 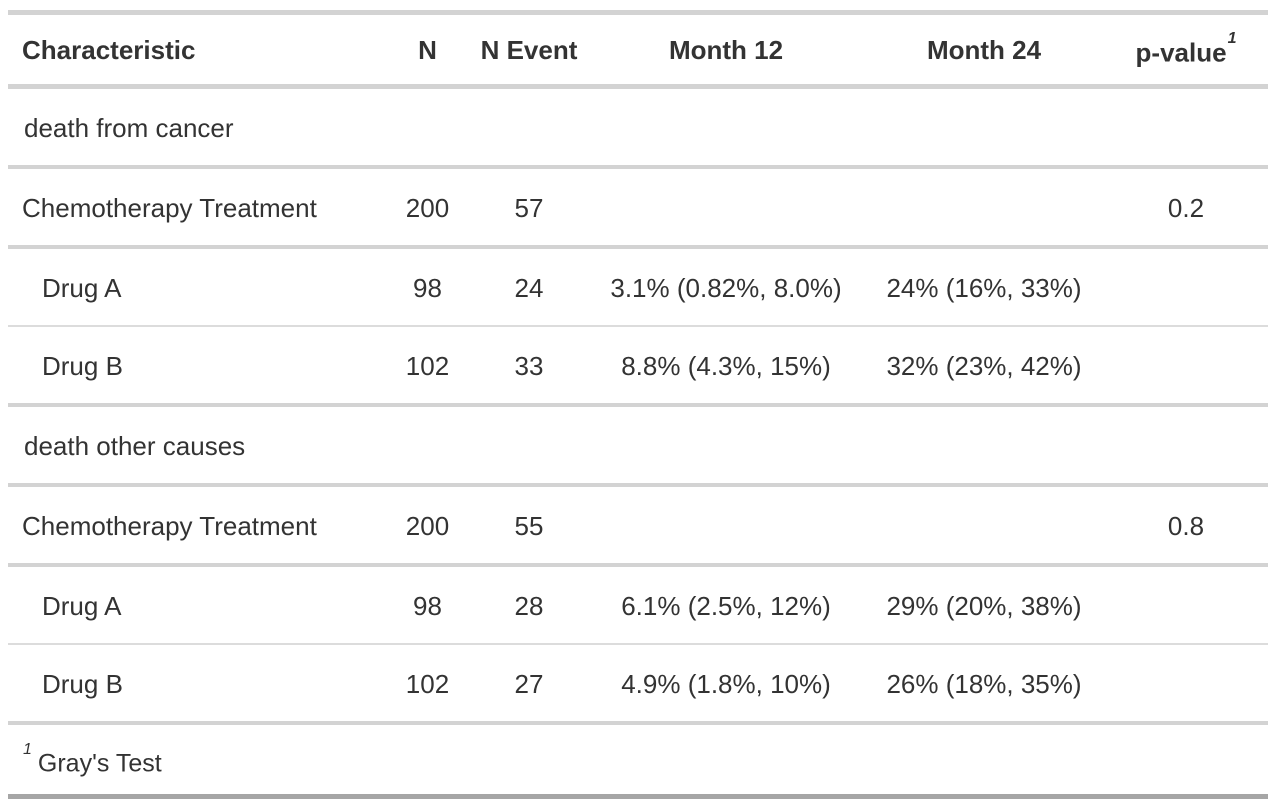 I want to click on table-row: Chemotherapy Treatment 200 55 0.8, so click(x=638, y=525).